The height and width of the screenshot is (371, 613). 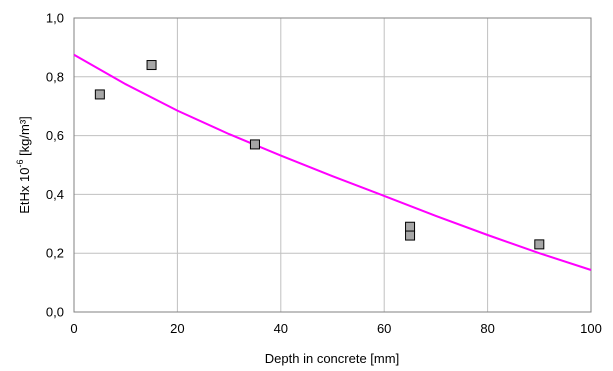 I want to click on y-axis-title: EtHx 10-6 [kg/m³], so click(x=23, y=165).